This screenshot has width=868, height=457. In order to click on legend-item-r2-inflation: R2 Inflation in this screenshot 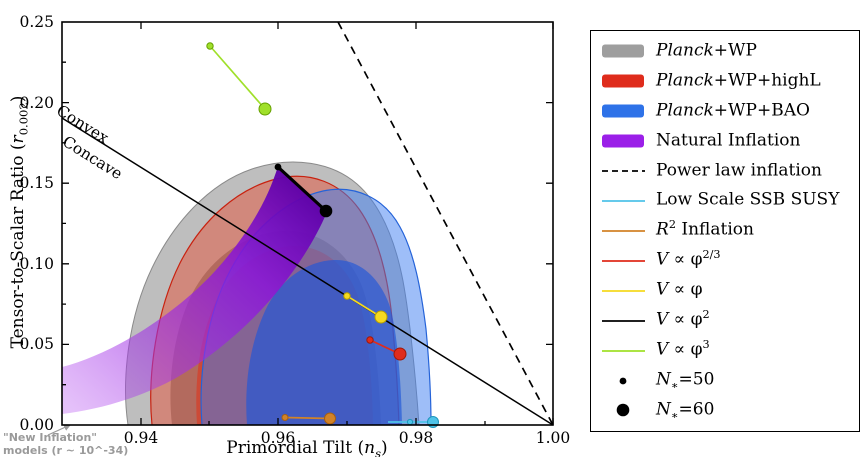, I will do `click(728, 230)`.